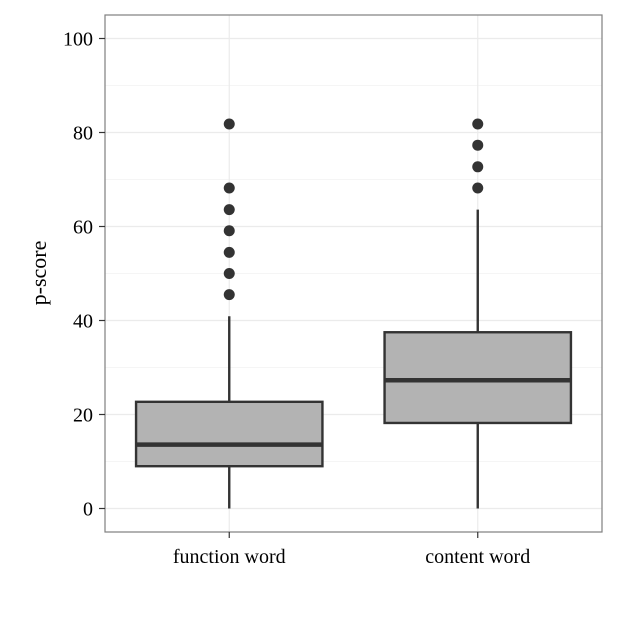 The image size is (618, 618). I want to click on y-tick-label: 60, so click(83, 228).